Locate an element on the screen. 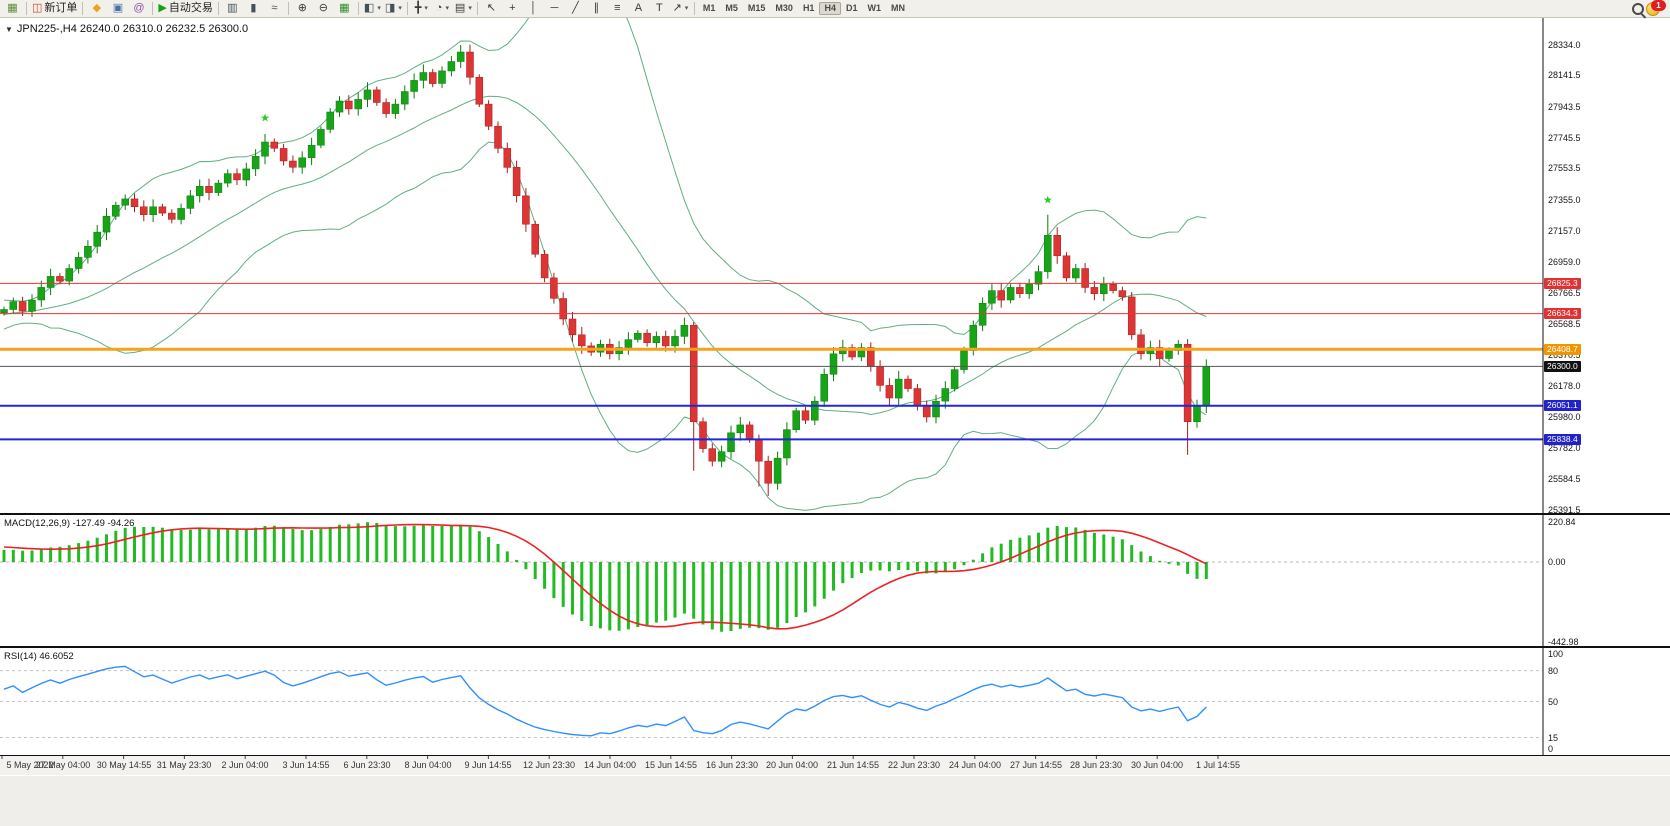 Image resolution: width=1670 pixels, height=826 pixels. price-scale-label: 28141.5 is located at coordinates (1564, 75).